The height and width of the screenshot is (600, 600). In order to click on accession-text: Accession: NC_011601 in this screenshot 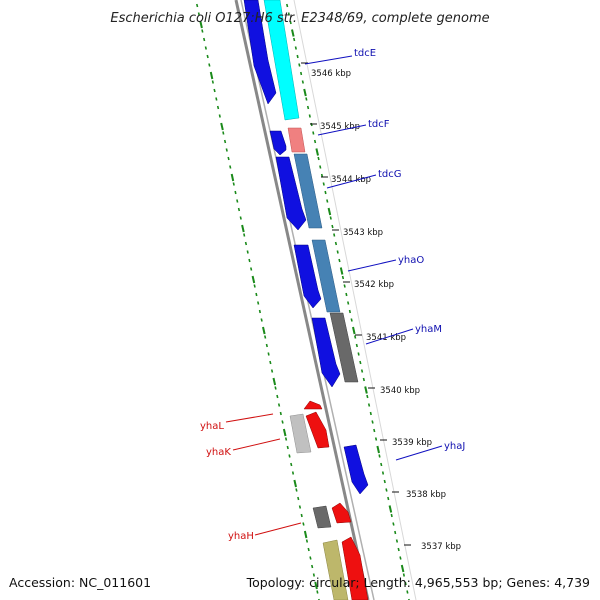, I will do `click(80, 582)`.